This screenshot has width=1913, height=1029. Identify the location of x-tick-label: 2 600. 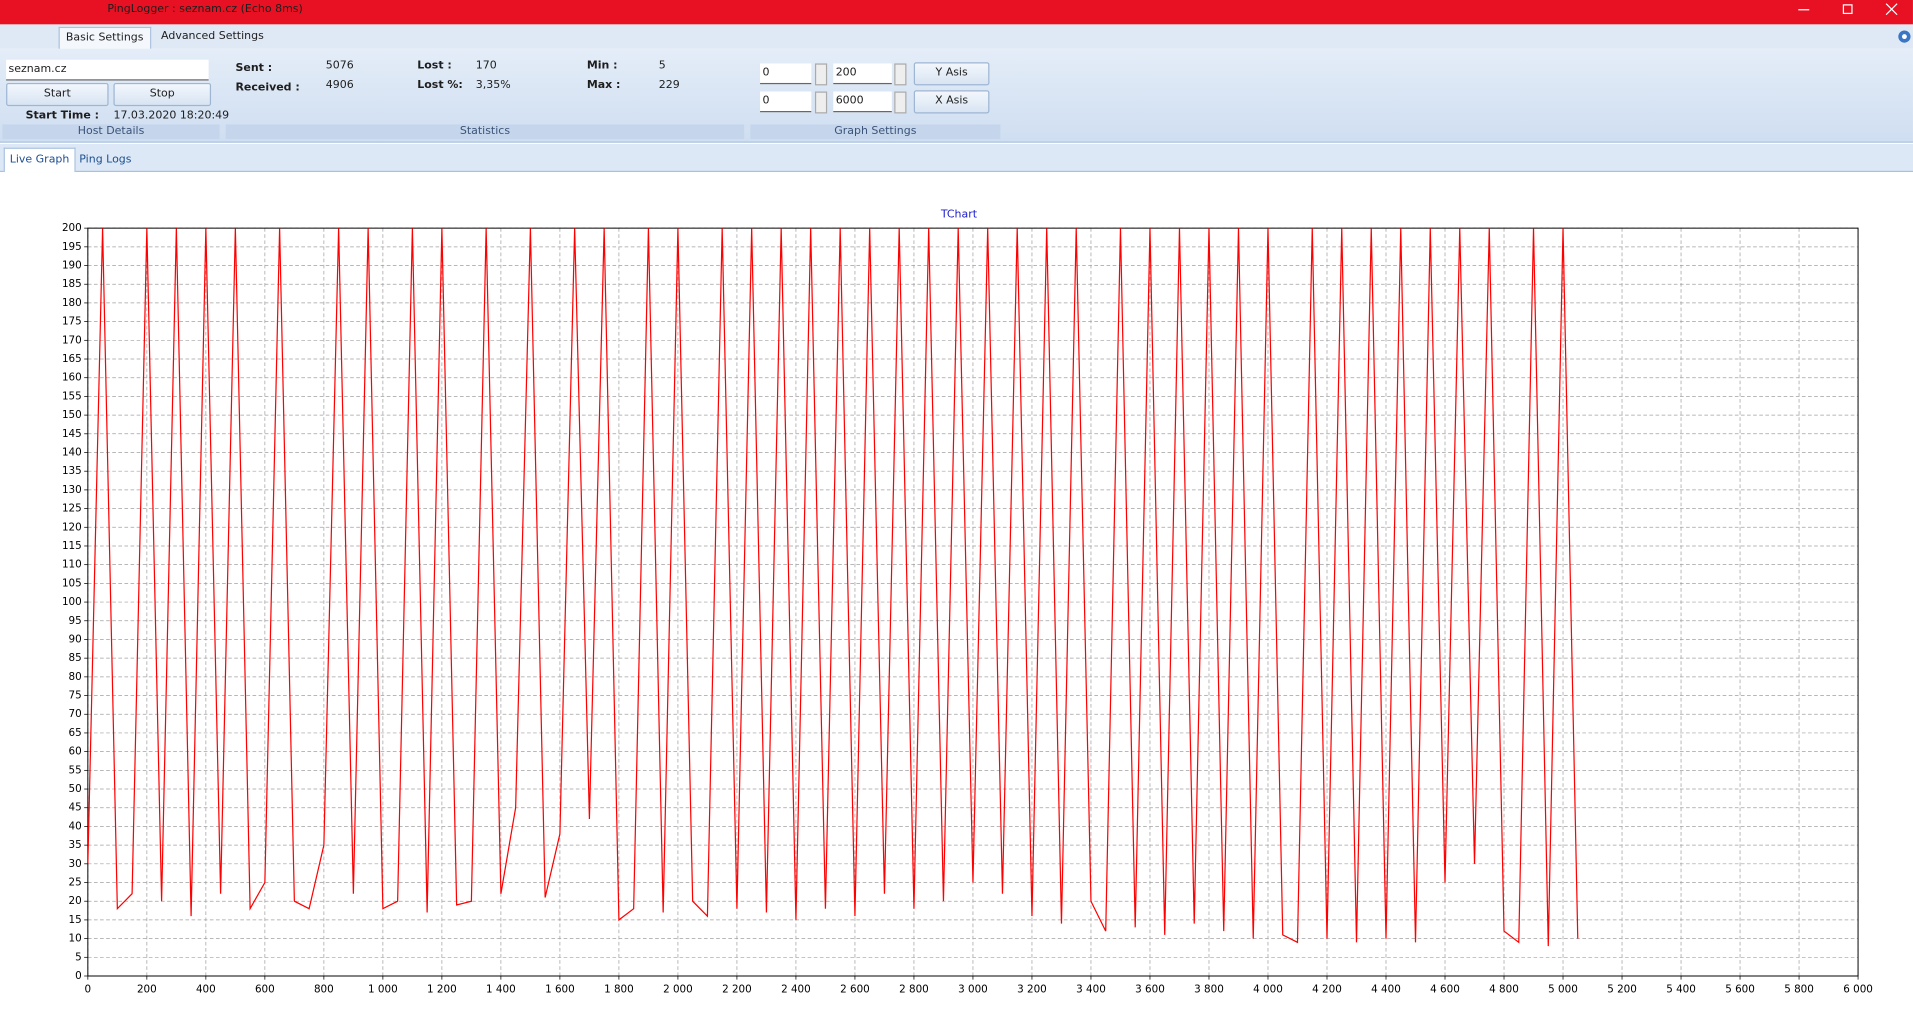
(855, 989).